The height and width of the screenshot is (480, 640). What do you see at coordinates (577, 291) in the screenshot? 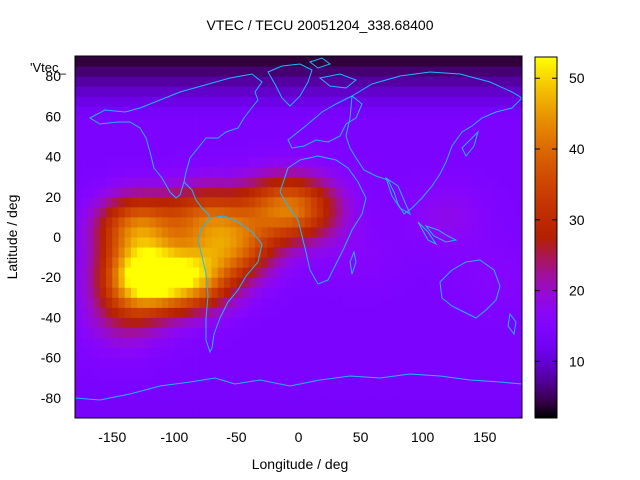
I see `colorbar-tick-label: 20` at bounding box center [577, 291].